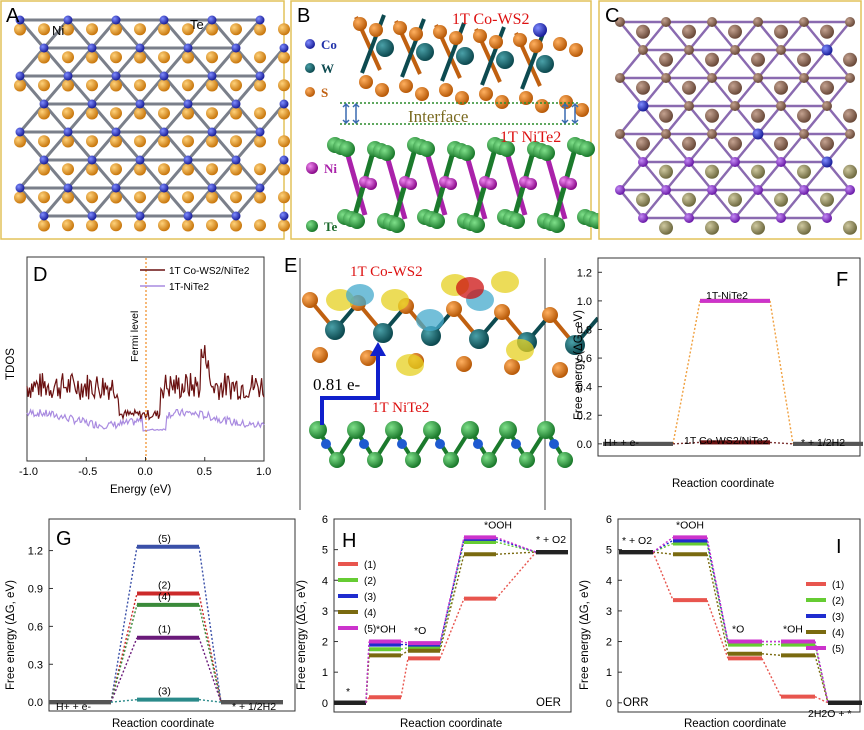 This screenshot has height=730, width=864. I want to click on panel-h-tag: OER, so click(548, 703).